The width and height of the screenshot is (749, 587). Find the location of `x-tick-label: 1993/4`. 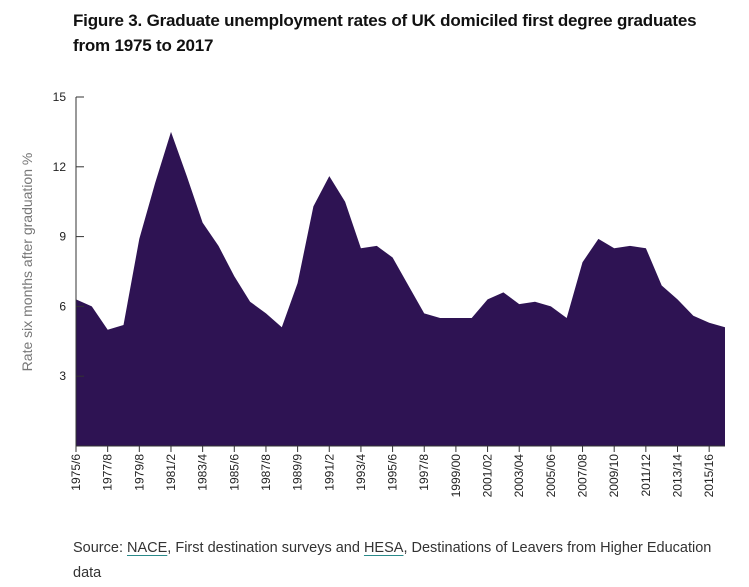

x-tick-label: 1993/4 is located at coordinates (361, 472).